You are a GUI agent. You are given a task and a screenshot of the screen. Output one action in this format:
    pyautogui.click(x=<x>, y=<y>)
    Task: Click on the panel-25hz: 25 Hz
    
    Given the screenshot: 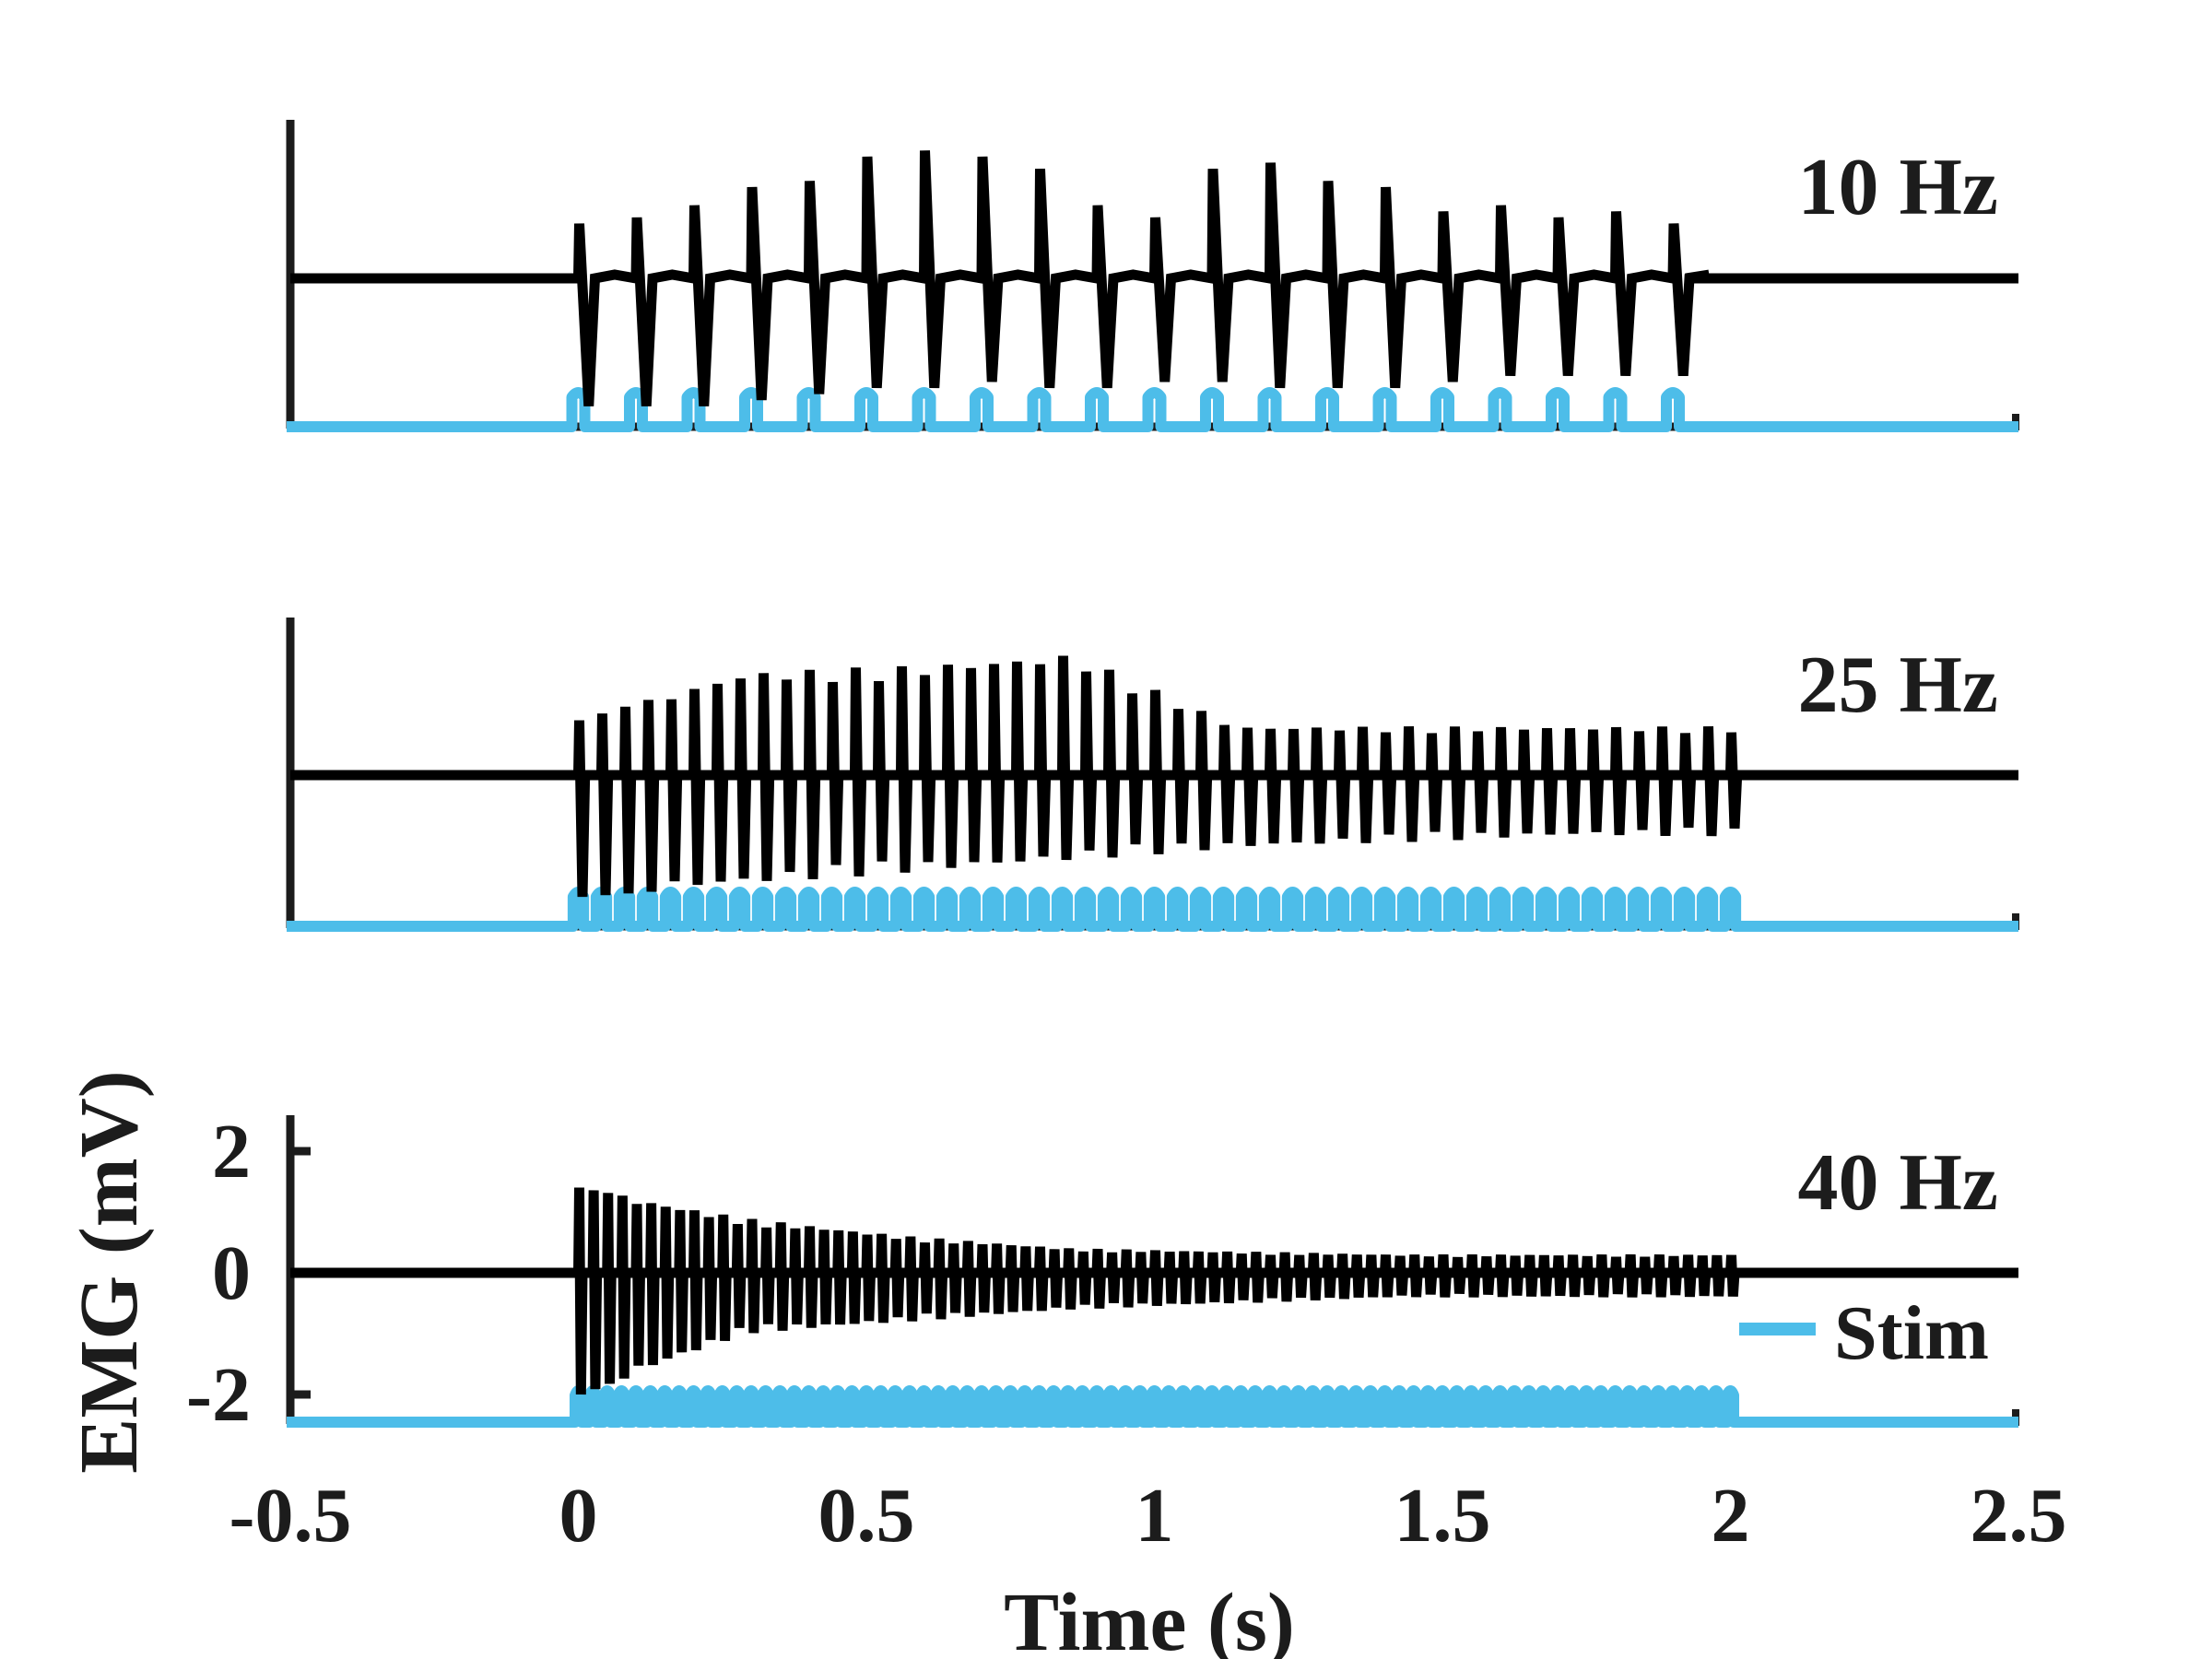 What is the action you would take?
    pyautogui.click(x=1152, y=775)
    